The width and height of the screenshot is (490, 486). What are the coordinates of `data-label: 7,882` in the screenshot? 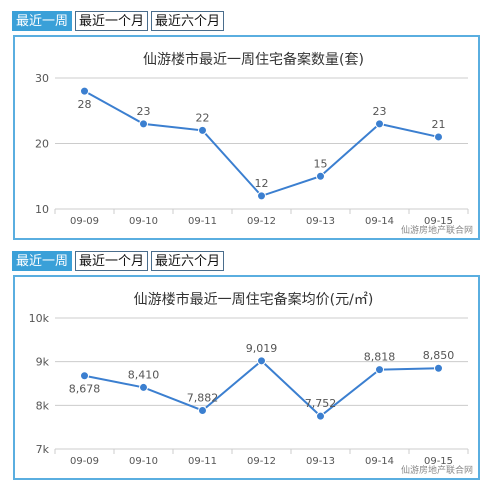 It's located at (203, 397).